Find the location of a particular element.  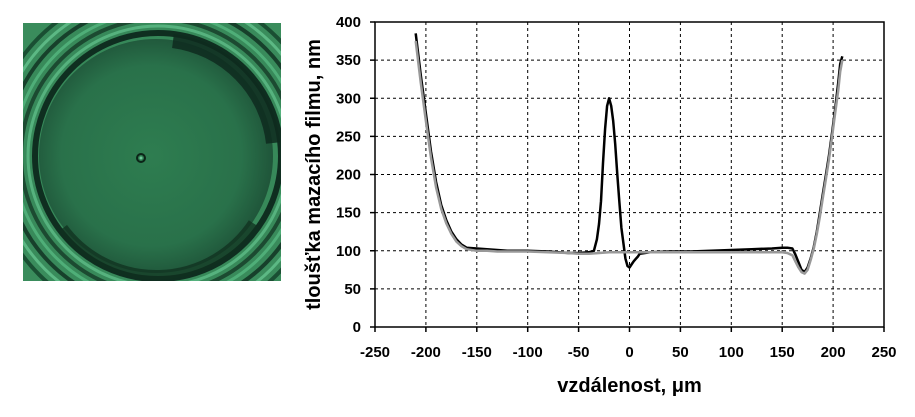

y-tick-label: 400 is located at coordinates (348, 22).